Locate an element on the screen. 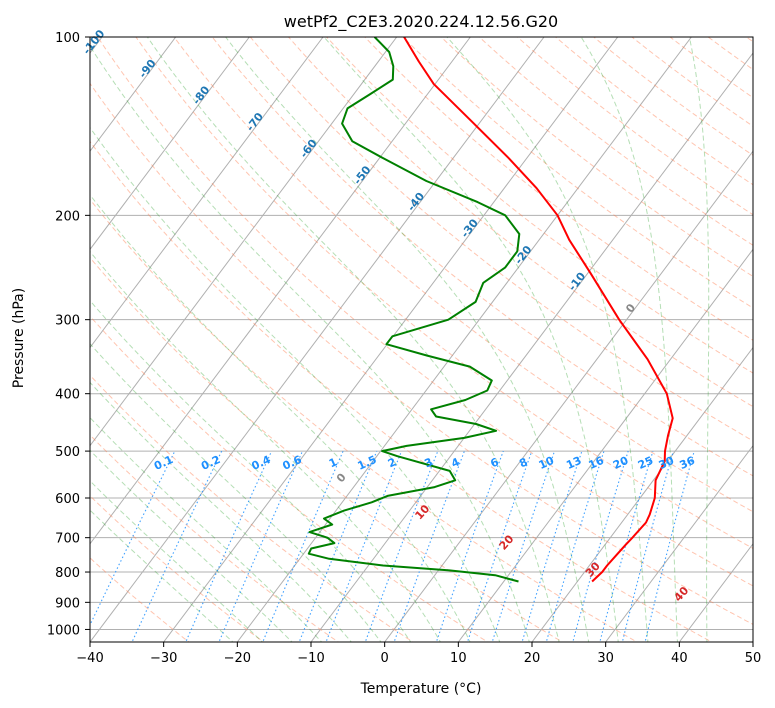 This screenshot has width=775, height=708. mixing-ratio-label: 20 is located at coordinates (621, 463).